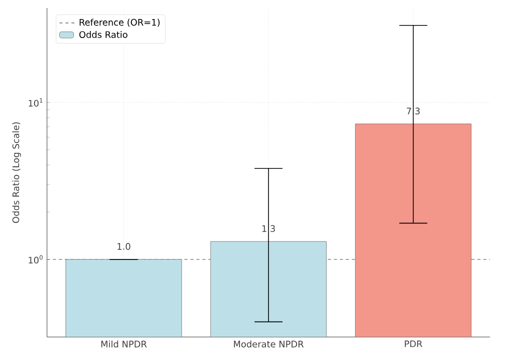  I want to click on y-tick-label: 10$^{0}$, so click(35, 259).